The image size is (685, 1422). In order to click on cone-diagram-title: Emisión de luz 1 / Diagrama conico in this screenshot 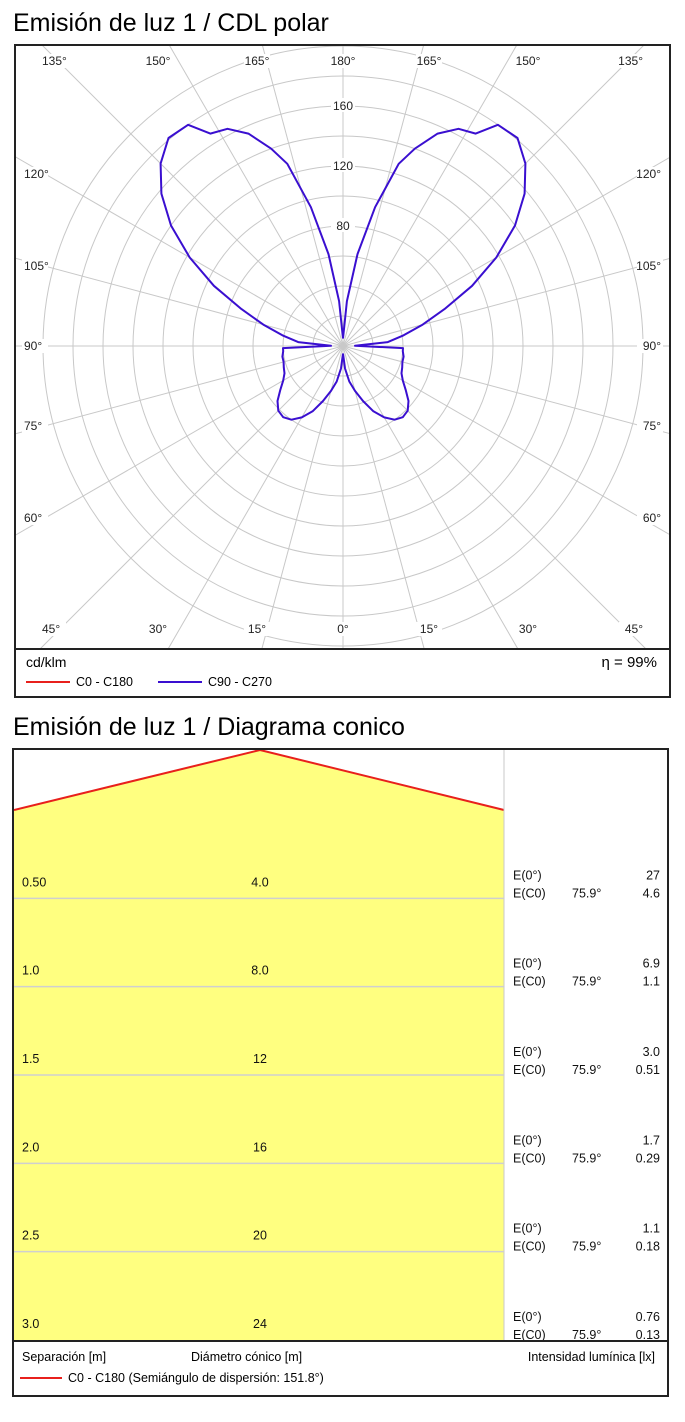, I will do `click(209, 727)`.